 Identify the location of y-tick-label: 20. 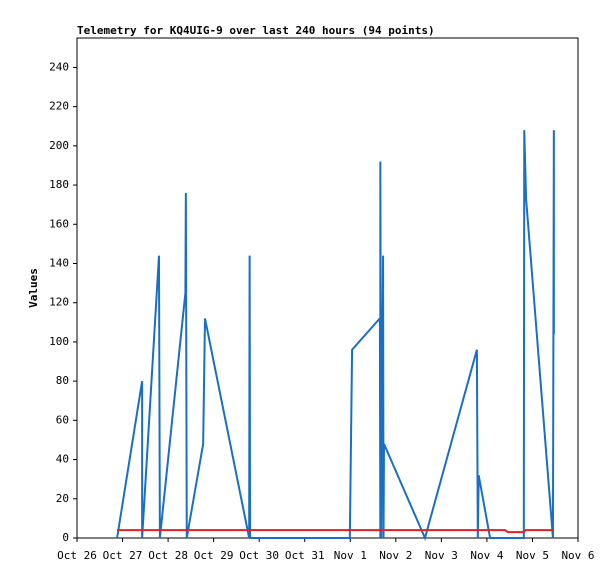
(62, 498).